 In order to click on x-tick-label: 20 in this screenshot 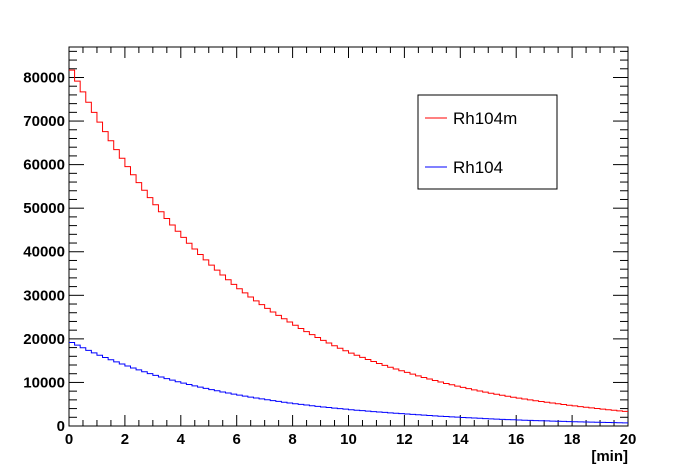, I will do `click(628, 439)`.